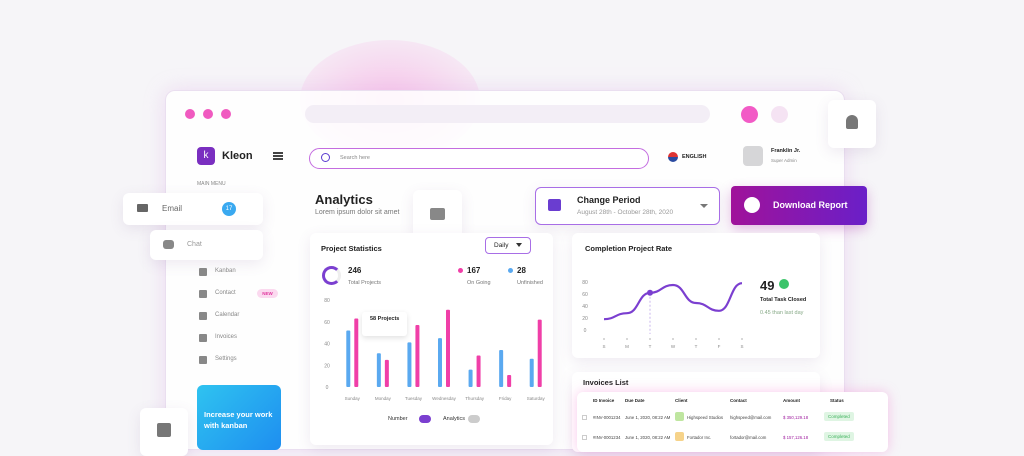  Describe the element at coordinates (357, 212) in the screenshot. I see `page-subtitle: Lorem ipsum dolor sit amet` at that location.